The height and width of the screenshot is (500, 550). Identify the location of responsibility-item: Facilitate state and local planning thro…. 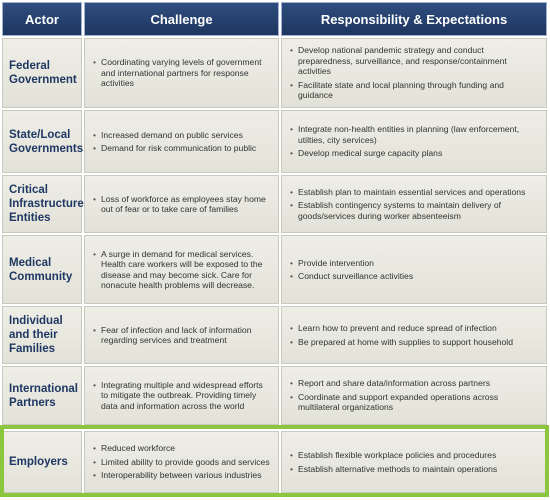
(415, 90).